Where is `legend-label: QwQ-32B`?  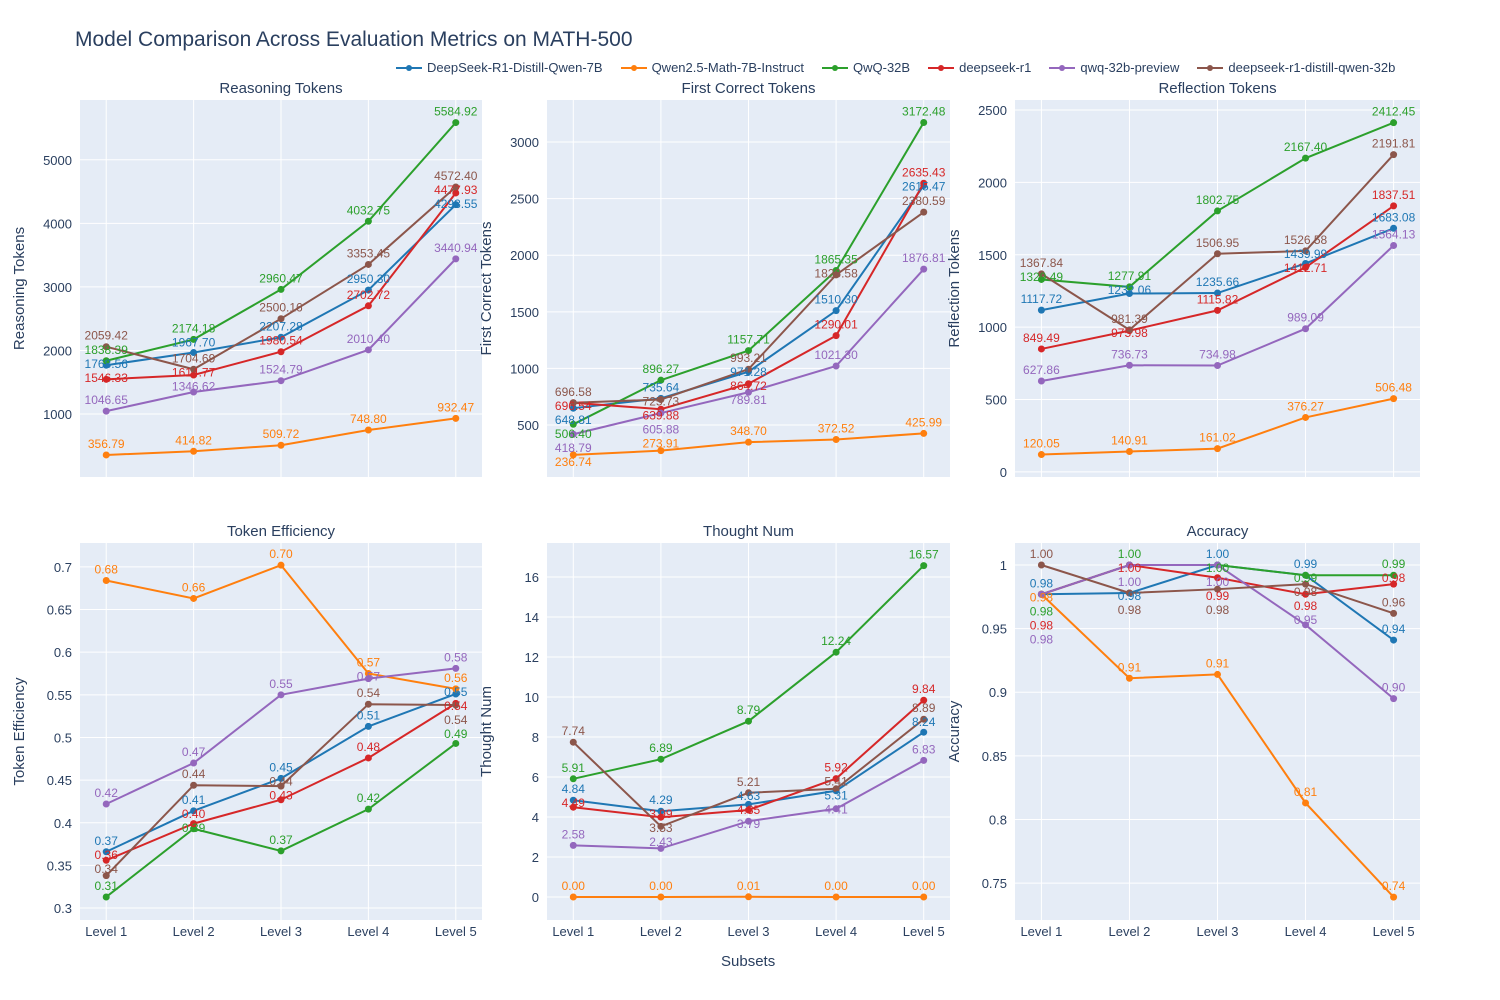
legend-label: QwQ-32B is located at coordinates (882, 67).